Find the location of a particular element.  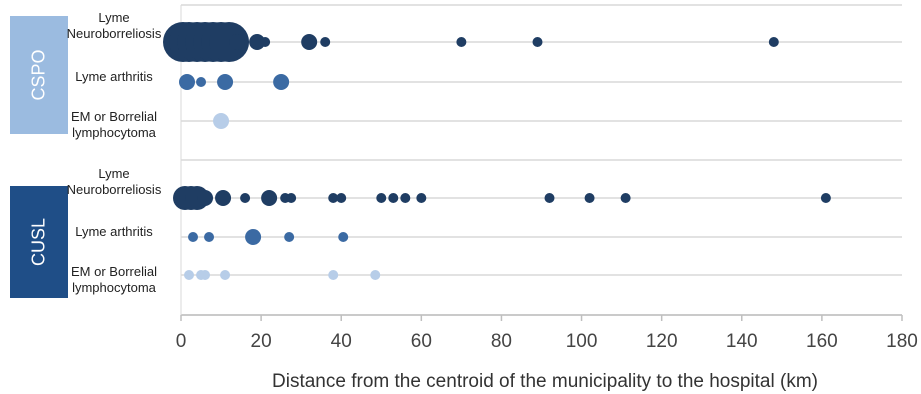

x-tick-label: 60 is located at coordinates (421, 341).